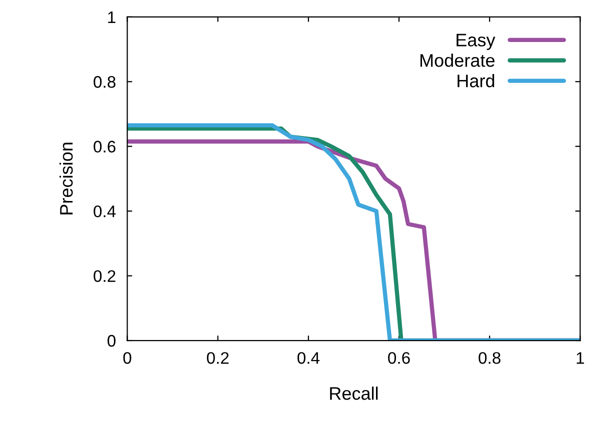 This screenshot has width=592, height=423. What do you see at coordinates (127, 358) in the screenshot?
I see `x-tick-label: 0` at bounding box center [127, 358].